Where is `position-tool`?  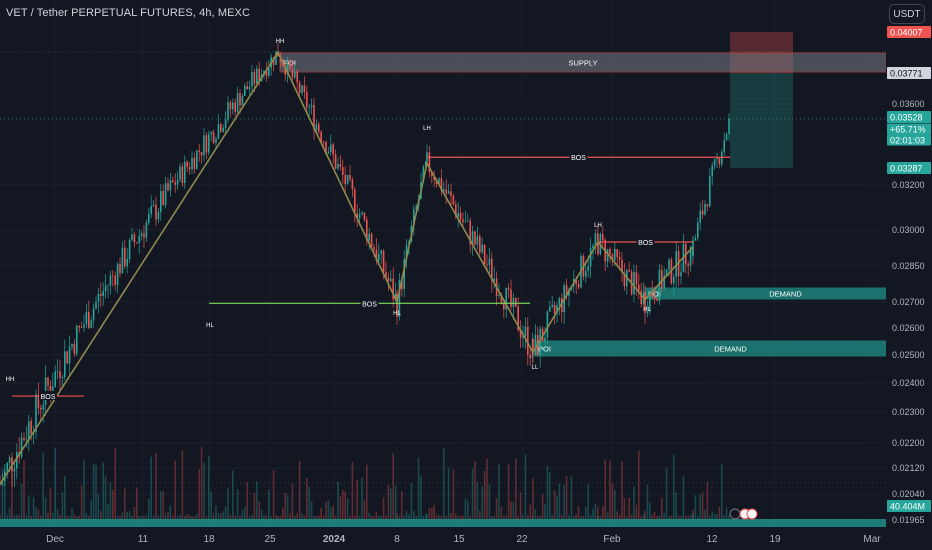
position-tool is located at coordinates (761, 100).